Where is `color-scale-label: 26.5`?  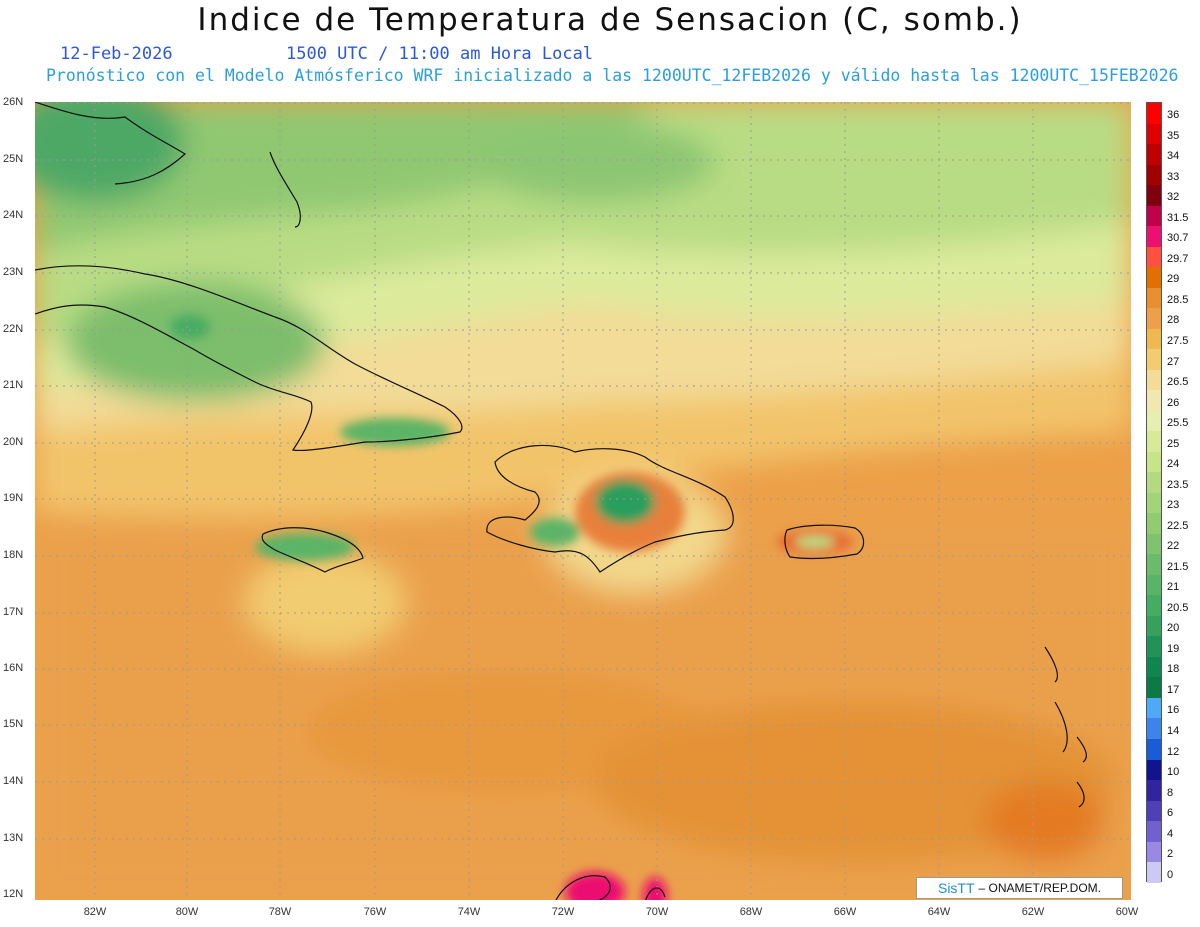 color-scale-label: 26.5 is located at coordinates (1178, 382).